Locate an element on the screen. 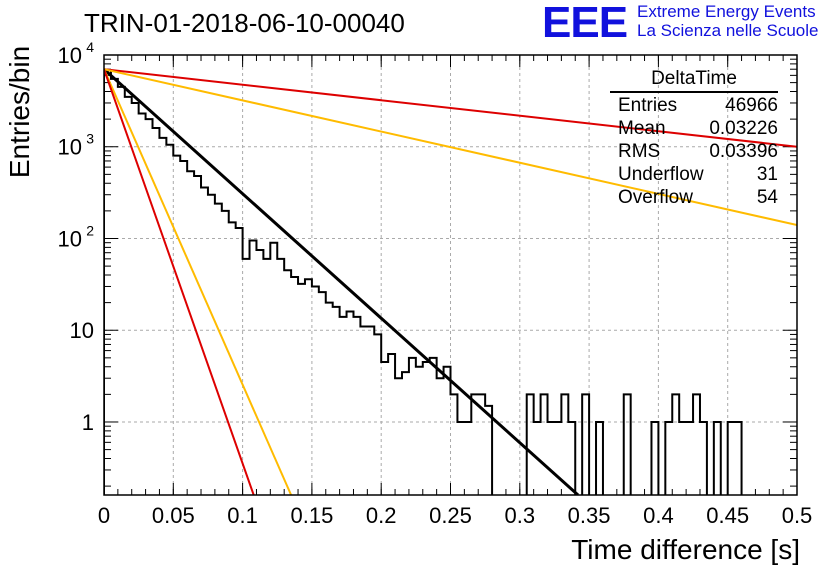 This screenshot has width=836, height=572. stats-row-mean: Mean 0.03226 is located at coordinates (694, 128).